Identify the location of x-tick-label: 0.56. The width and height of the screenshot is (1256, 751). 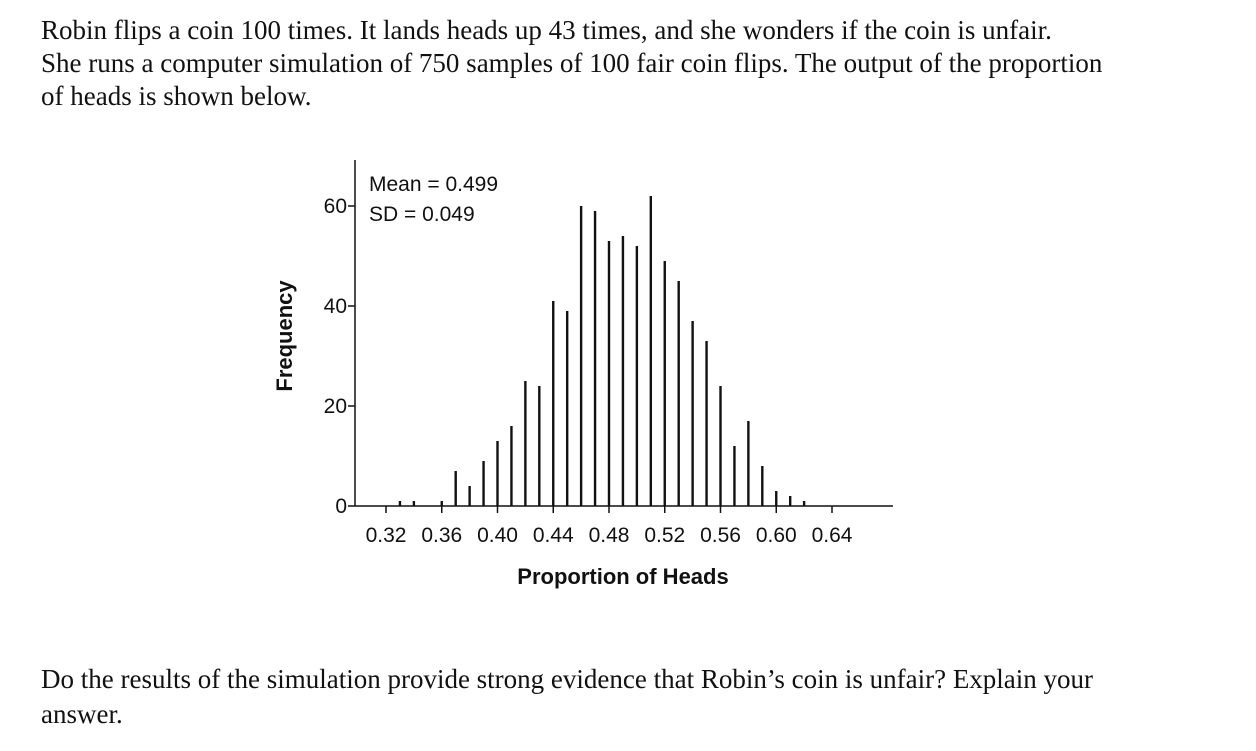
(720, 535).